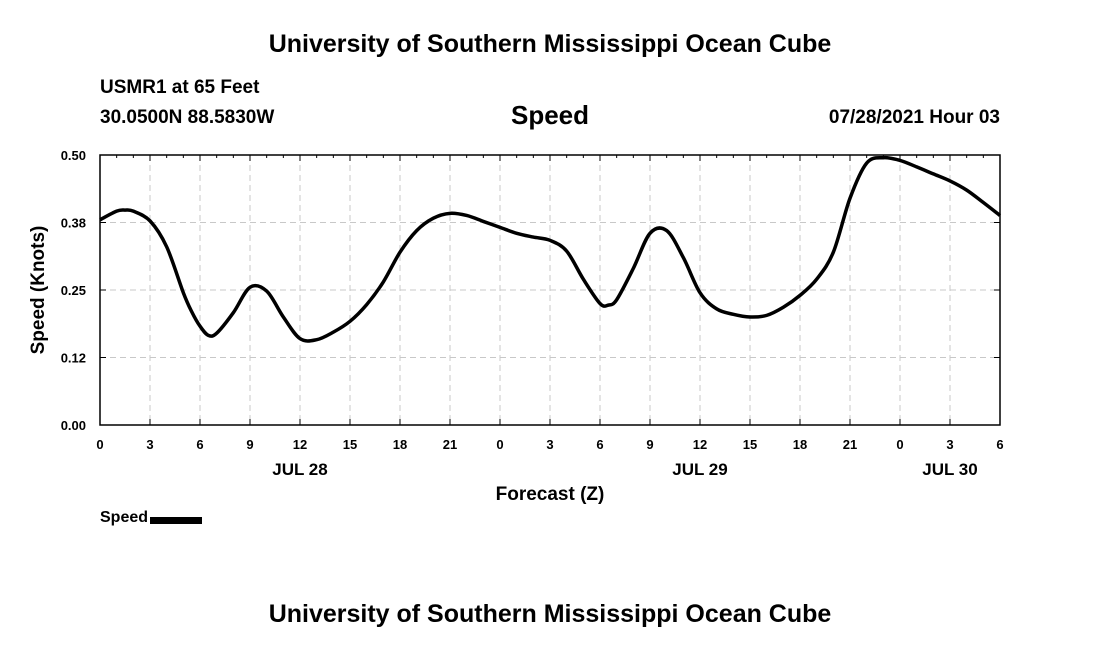 This screenshot has width=1100, height=650. Describe the element at coordinates (73, 358) in the screenshot. I see `y-tick-label: 0.12` at that location.